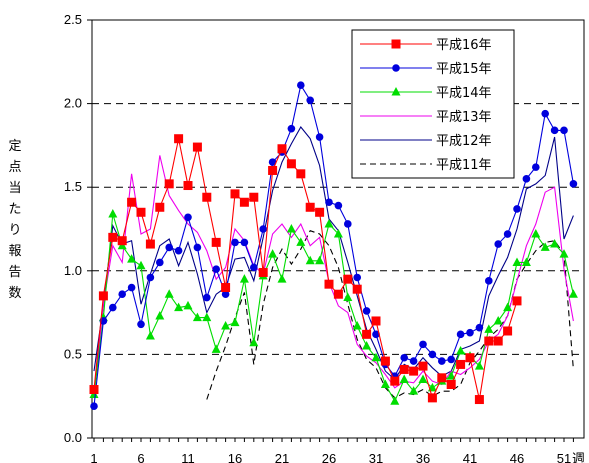 This screenshot has height=463, width=589. What do you see at coordinates (14, 251) in the screenshot?
I see `y-label-char-5: 報` at bounding box center [14, 251].